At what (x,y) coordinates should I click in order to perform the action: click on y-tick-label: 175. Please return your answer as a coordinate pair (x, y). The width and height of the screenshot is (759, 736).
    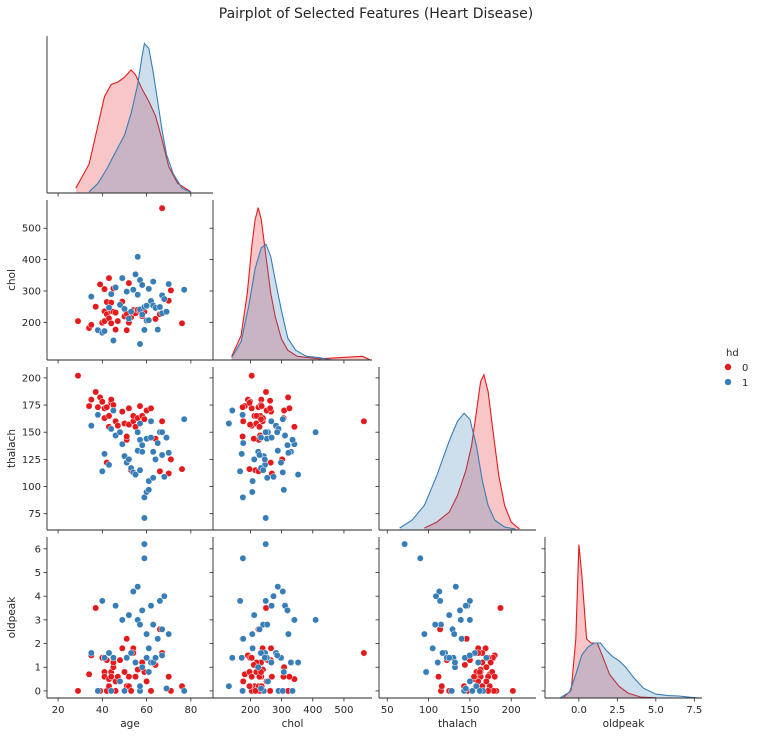
    Looking at the image, I should click on (31, 406).